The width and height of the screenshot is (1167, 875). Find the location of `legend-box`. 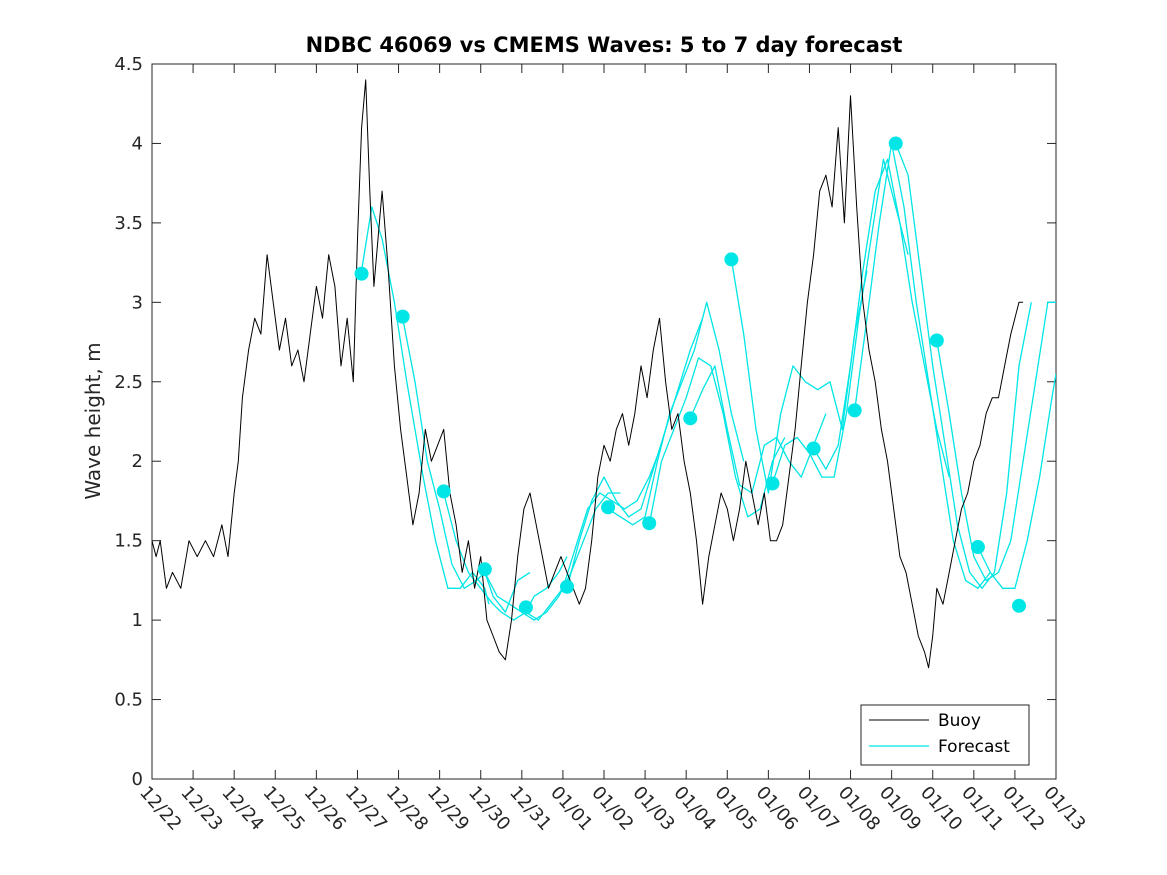

legend-box is located at coordinates (945, 735).